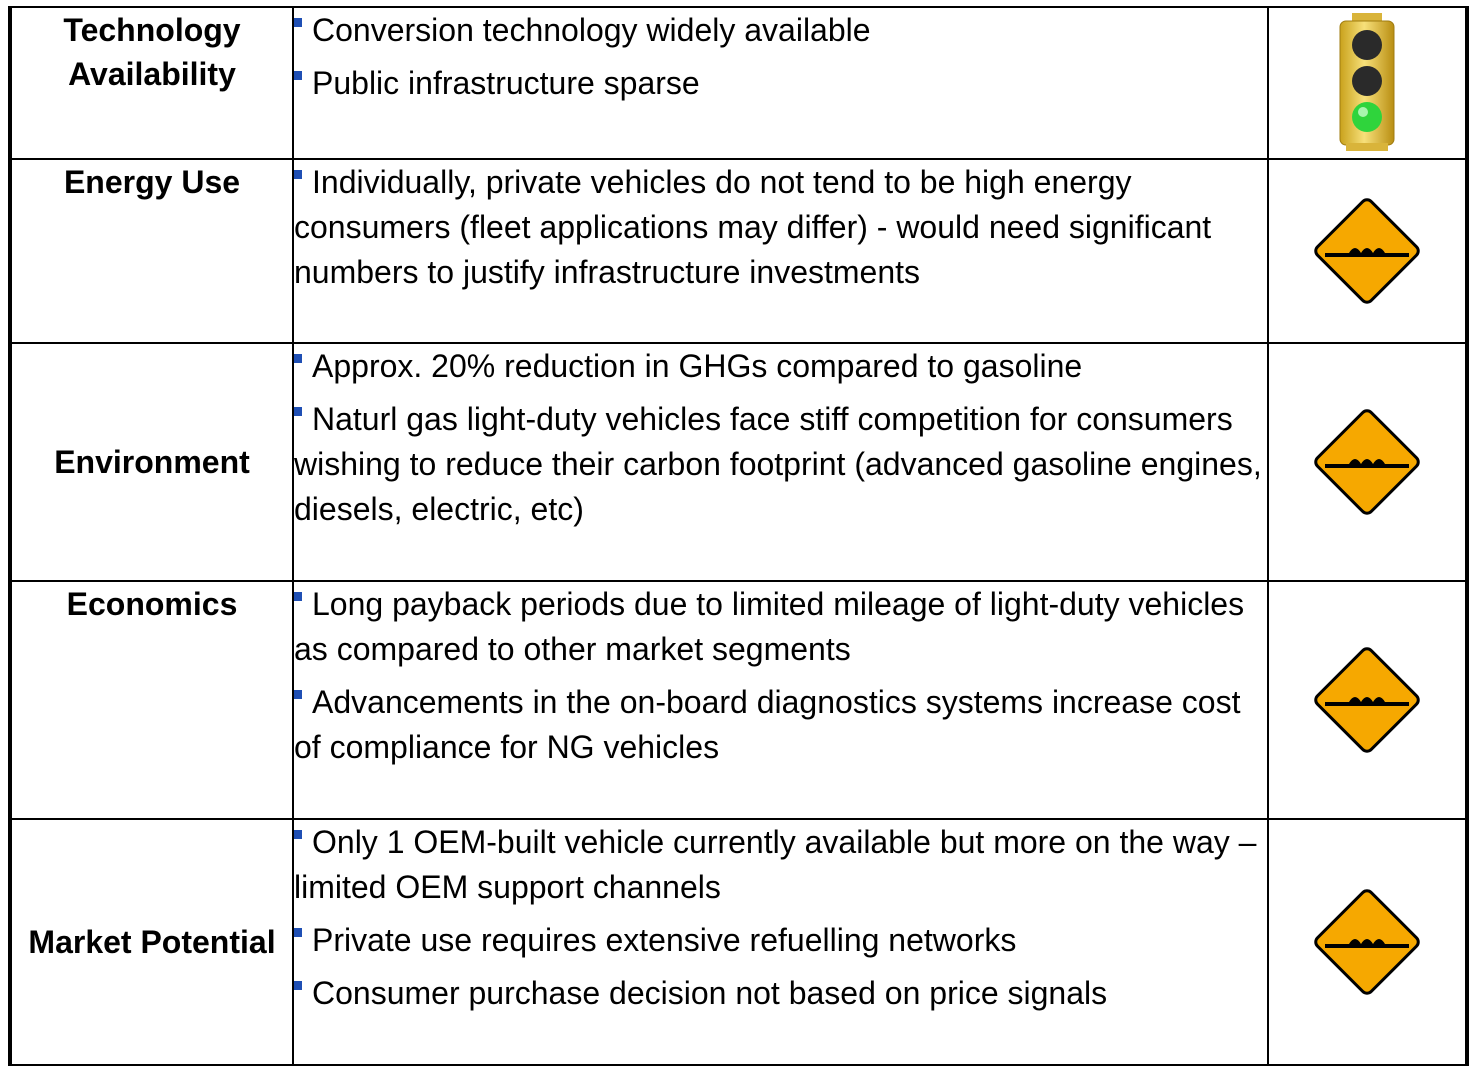 This screenshot has width=1470, height=1066. I want to click on bullet-text: Public infrastructure sparse, so click(506, 83).